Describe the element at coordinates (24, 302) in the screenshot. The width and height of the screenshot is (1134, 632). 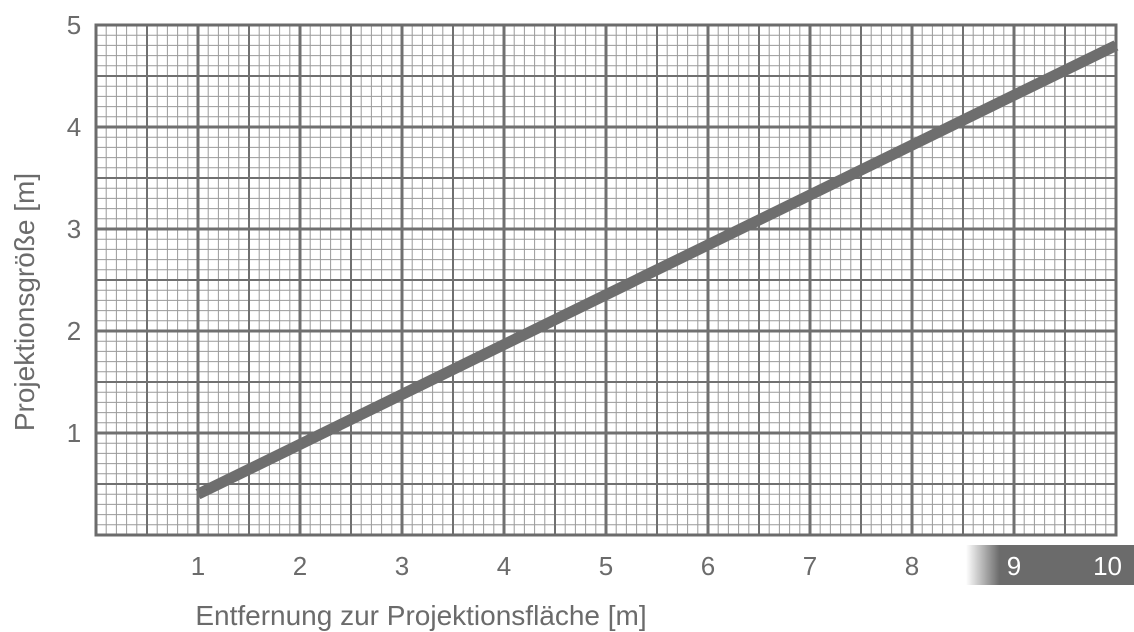
I see `y-axis-label: Projektionsgröße [m]` at that location.